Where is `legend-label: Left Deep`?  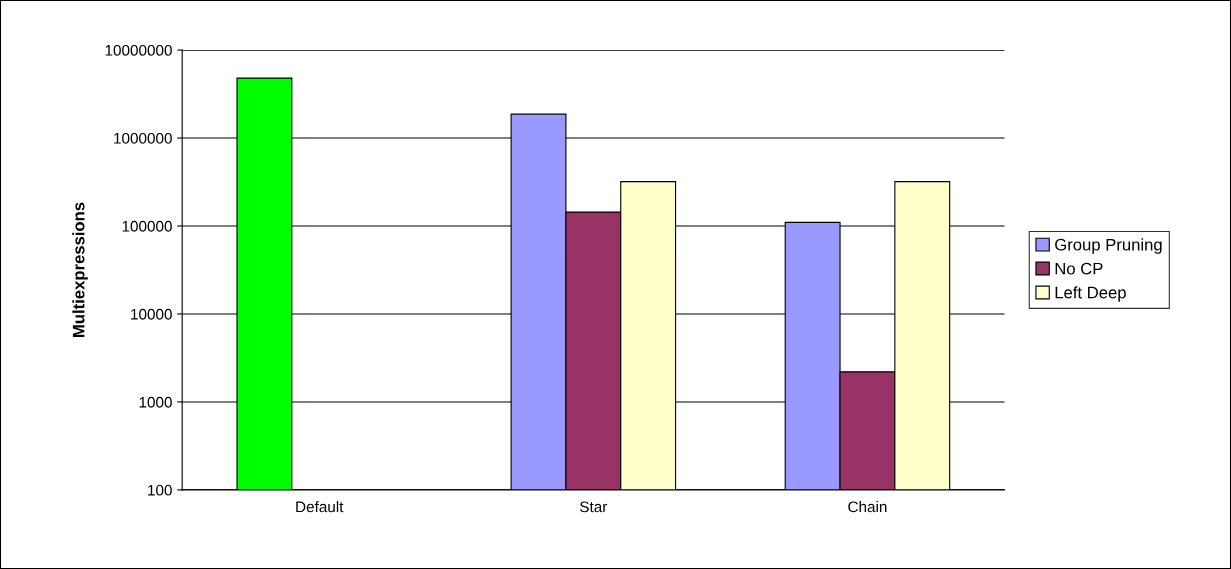 legend-label: Left Deep is located at coordinates (1090, 294).